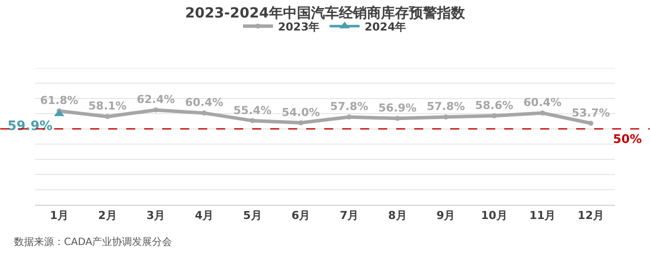 The width and height of the screenshot is (650, 260). I want to click on data-label: 56.9%, so click(397, 108).